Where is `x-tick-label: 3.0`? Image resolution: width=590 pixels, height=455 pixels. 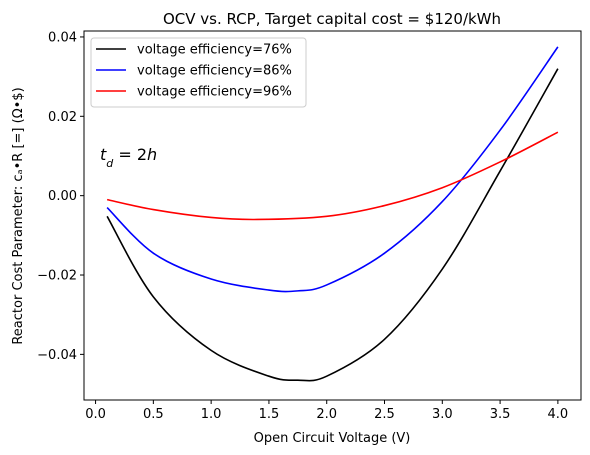
x-tick-label: 3.0 is located at coordinates (442, 414).